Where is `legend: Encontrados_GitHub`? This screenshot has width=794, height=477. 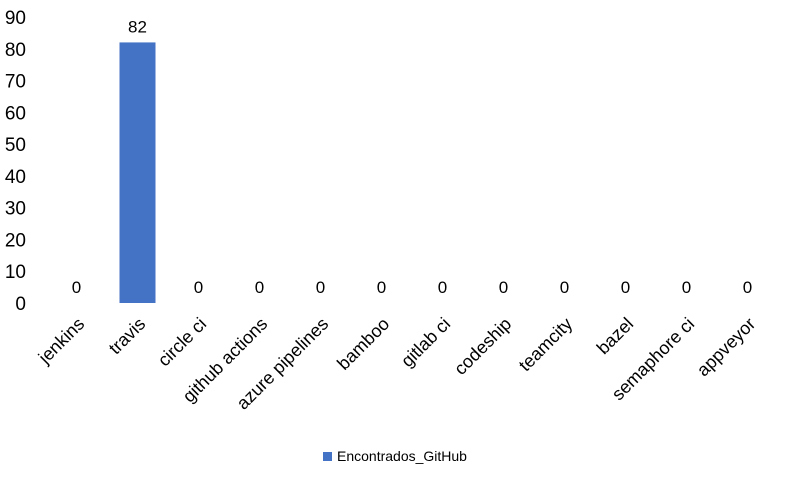 legend: Encontrados_GitHub is located at coordinates (395, 456).